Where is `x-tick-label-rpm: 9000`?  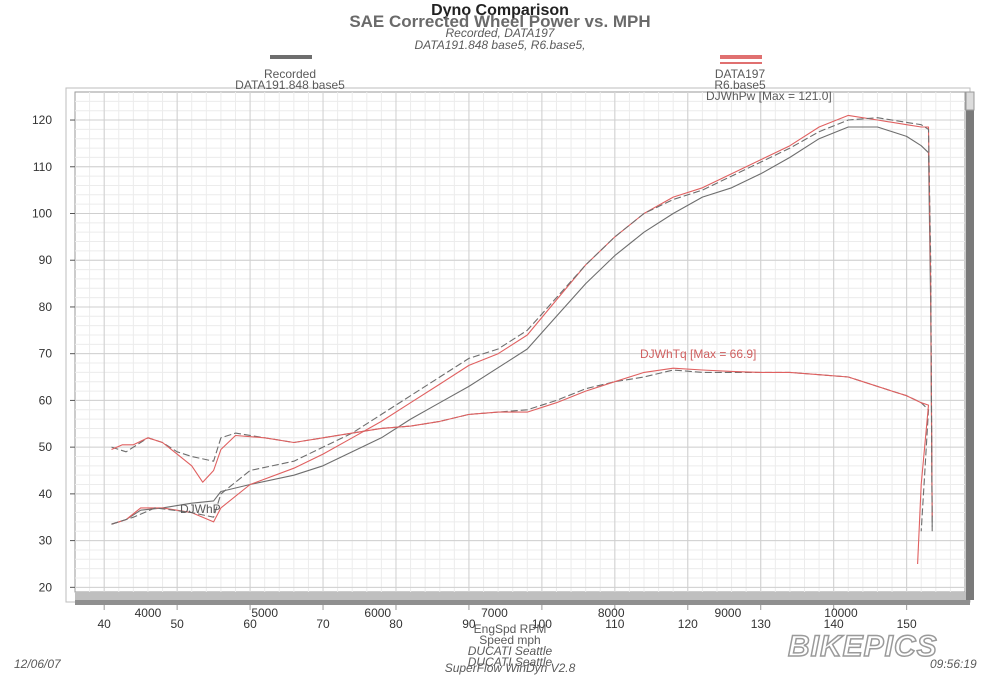 x-tick-label-rpm: 9000 is located at coordinates (728, 613).